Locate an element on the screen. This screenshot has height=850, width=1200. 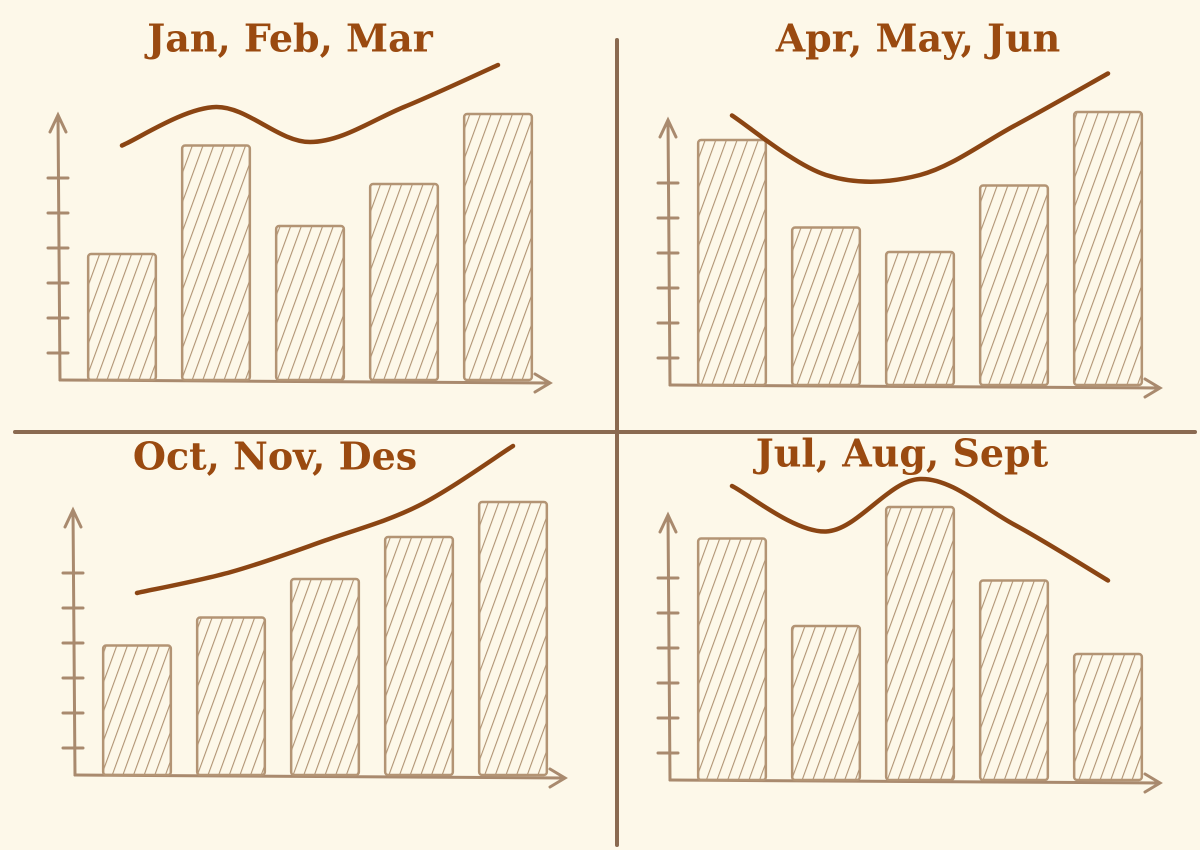
chart-title: Oct, Nov, Des is located at coordinates (275, 456).